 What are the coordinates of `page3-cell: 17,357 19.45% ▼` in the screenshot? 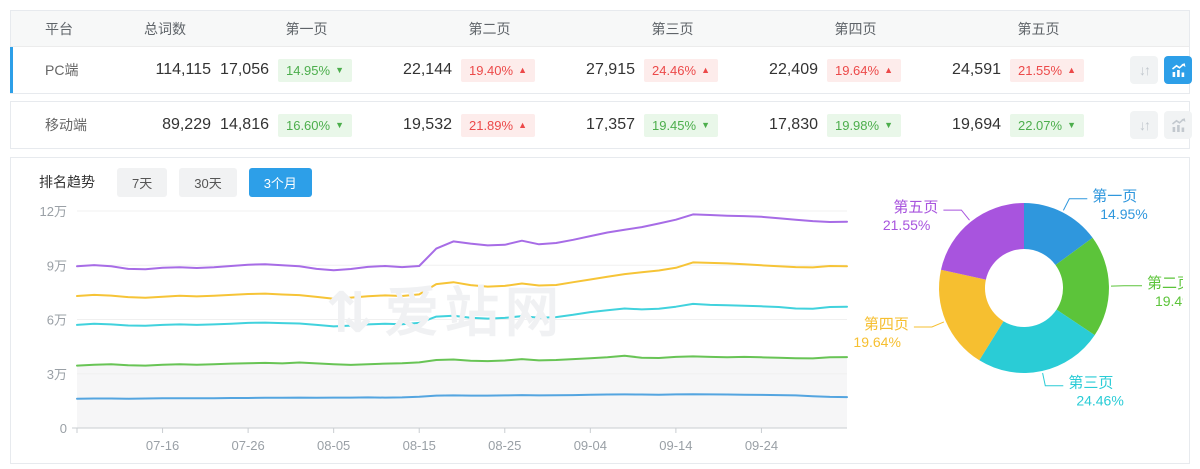 It's located at (672, 125).